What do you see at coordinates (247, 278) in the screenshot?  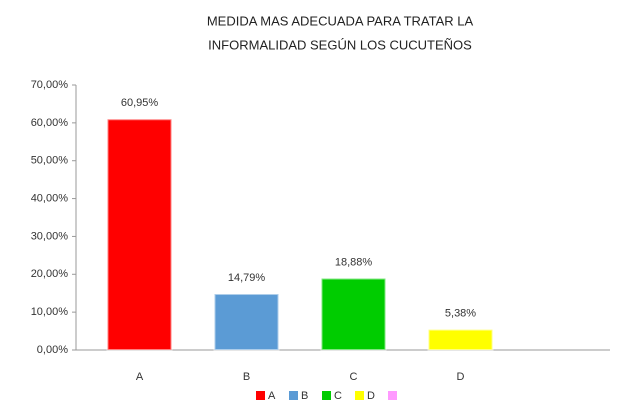 I see `data-label: 14,79%` at bounding box center [247, 278].